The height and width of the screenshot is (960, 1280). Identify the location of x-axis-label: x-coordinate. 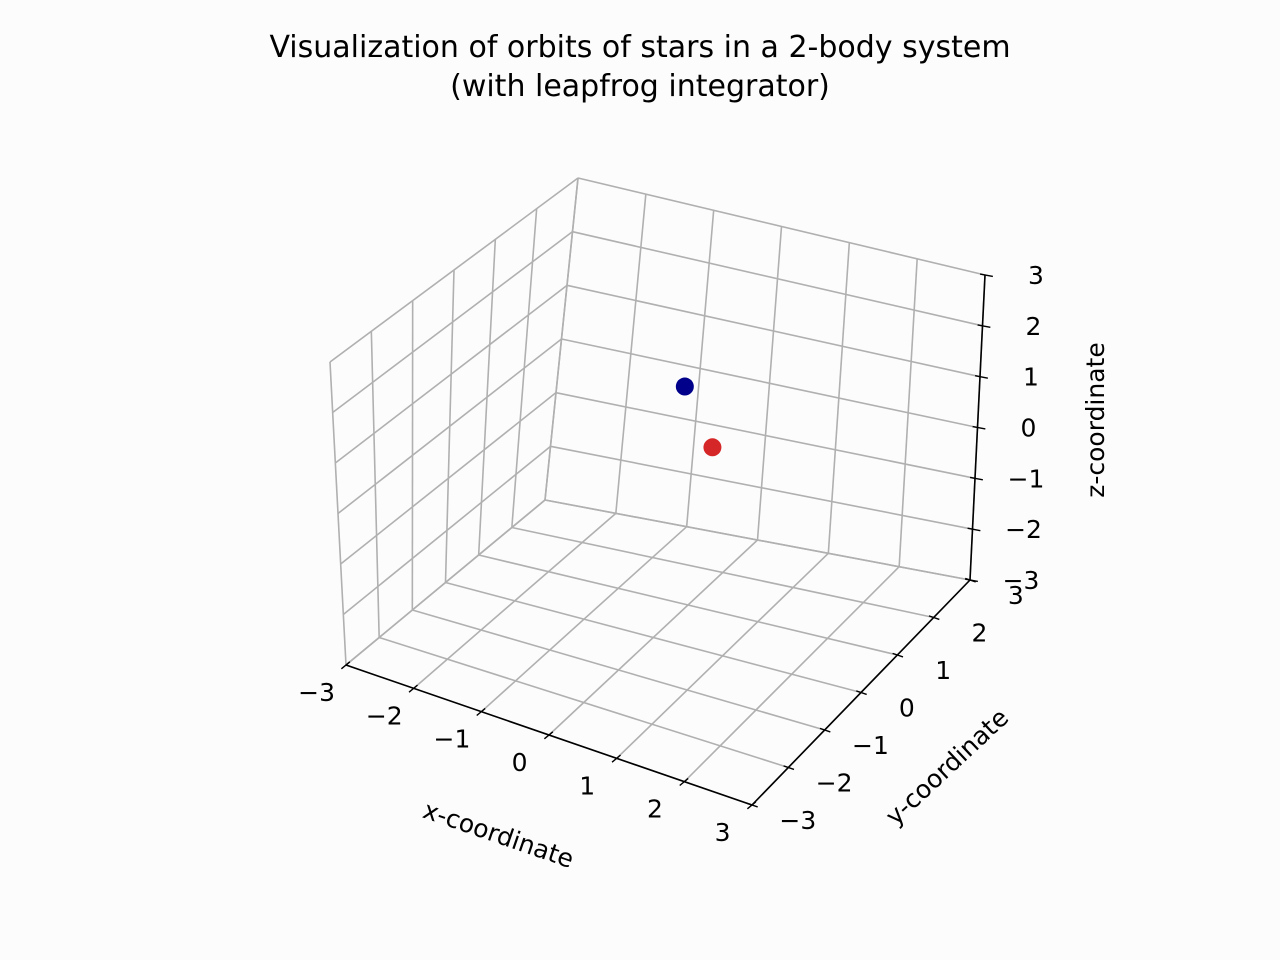
(498, 834).